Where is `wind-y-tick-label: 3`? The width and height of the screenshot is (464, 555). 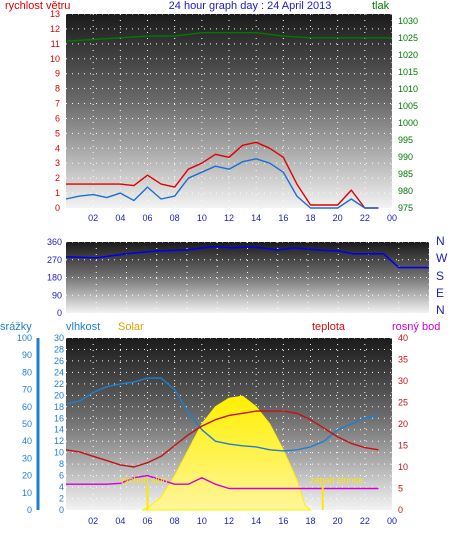
wind-y-tick-label: 3 is located at coordinates (57, 163).